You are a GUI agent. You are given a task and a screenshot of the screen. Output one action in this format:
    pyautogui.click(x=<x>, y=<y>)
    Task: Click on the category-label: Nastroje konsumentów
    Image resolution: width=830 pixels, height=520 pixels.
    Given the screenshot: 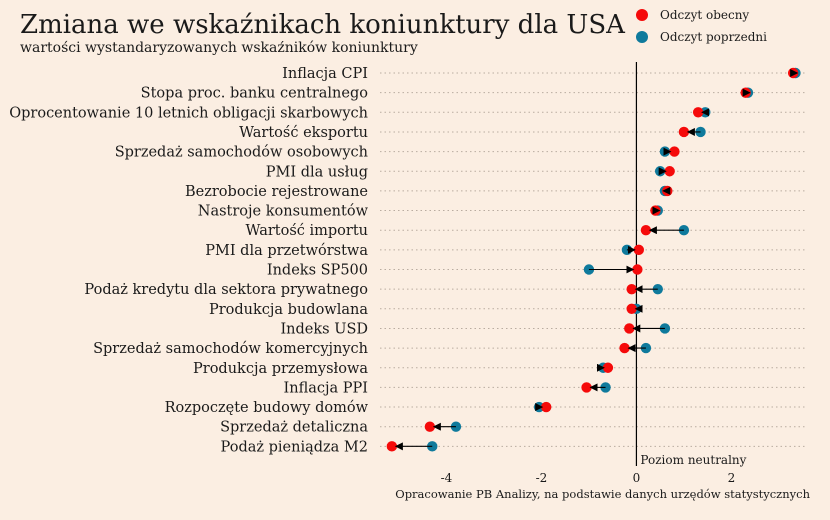 What is the action you would take?
    pyautogui.click(x=283, y=212)
    